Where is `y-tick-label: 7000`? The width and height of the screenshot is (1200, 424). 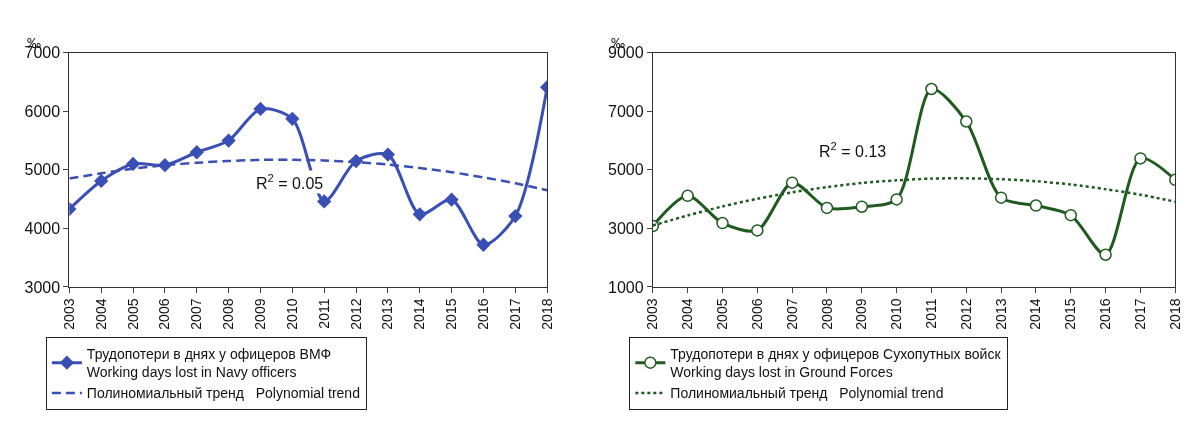
y-tick-label: 7000 is located at coordinates (626, 111).